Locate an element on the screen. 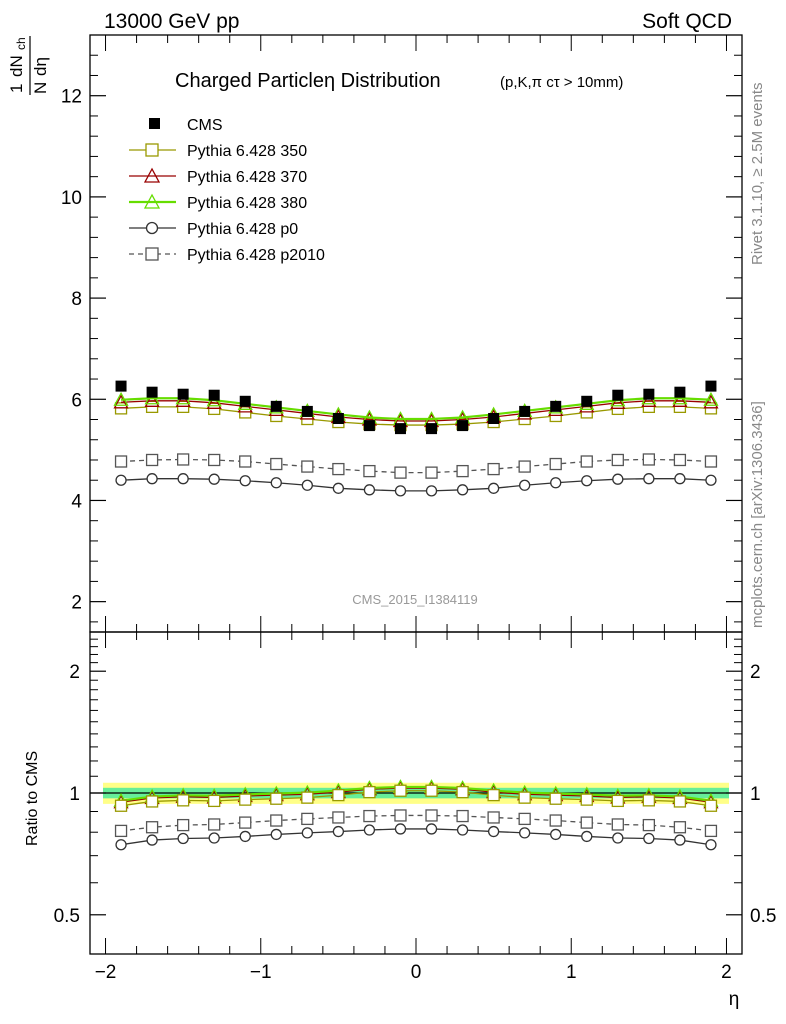 Image resolution: width=786 pixels, height=1024 pixels. x-tick-label: 0 is located at coordinates (416, 972).